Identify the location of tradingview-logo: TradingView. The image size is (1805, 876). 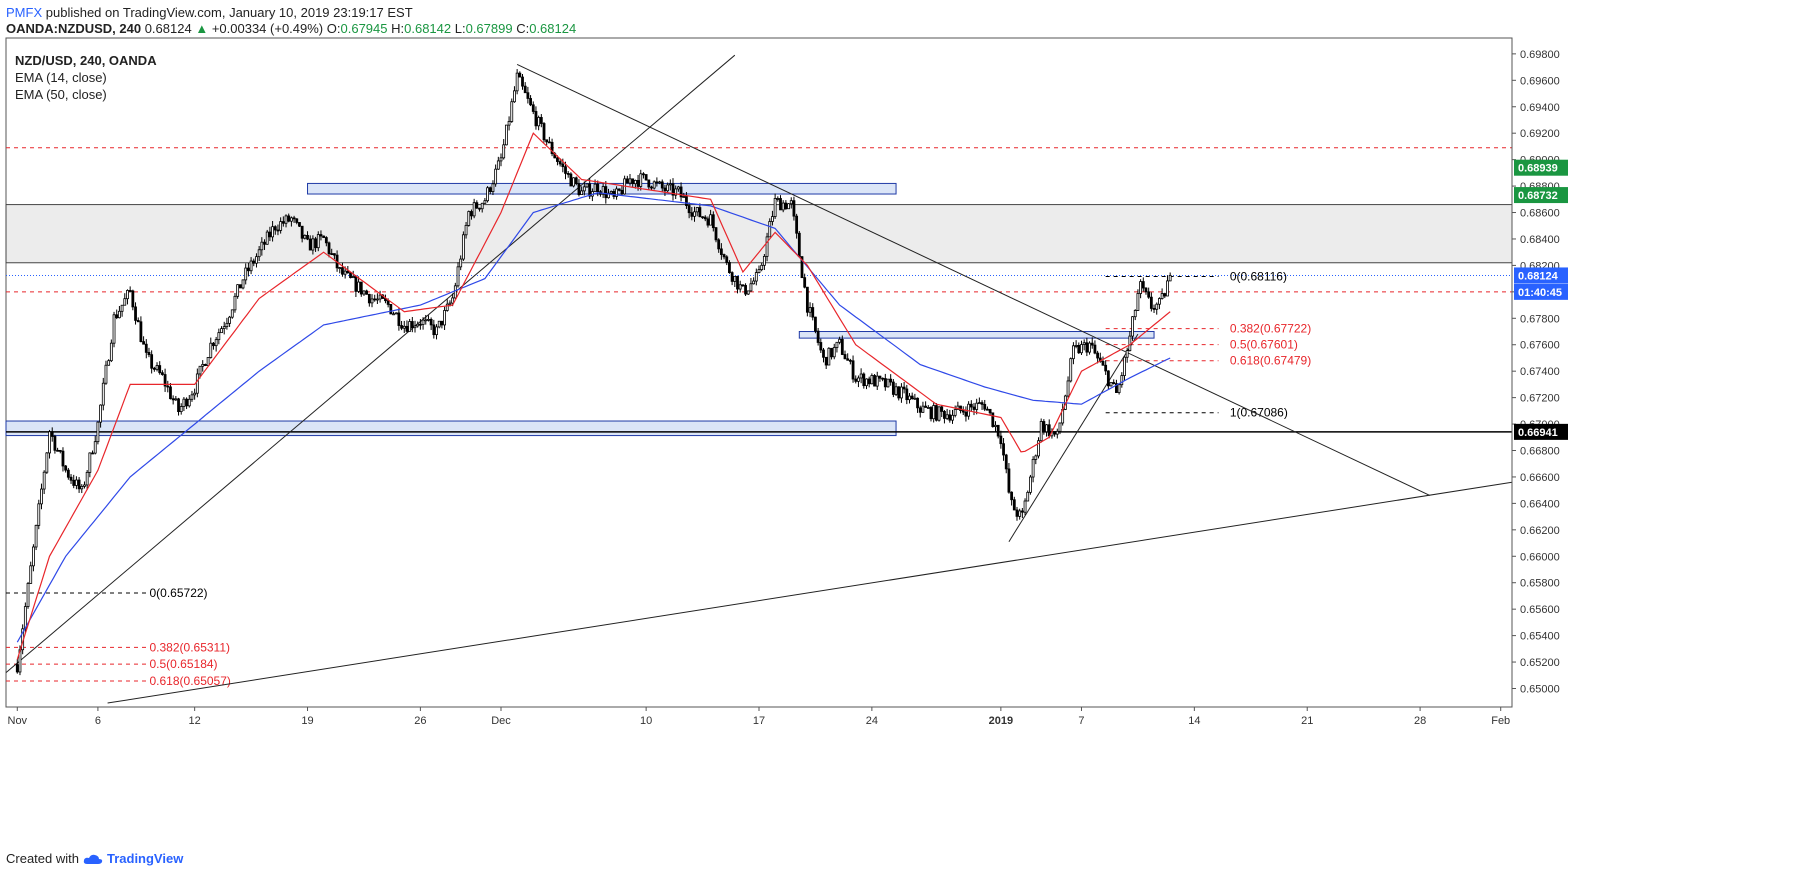
(145, 858).